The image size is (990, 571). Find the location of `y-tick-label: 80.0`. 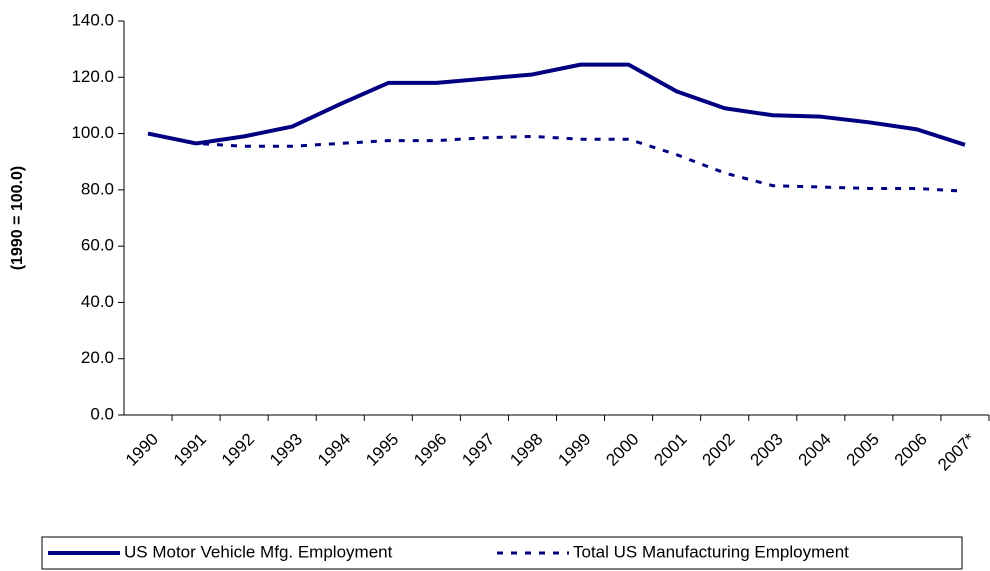

y-tick-label: 80.0 is located at coordinates (97, 188).